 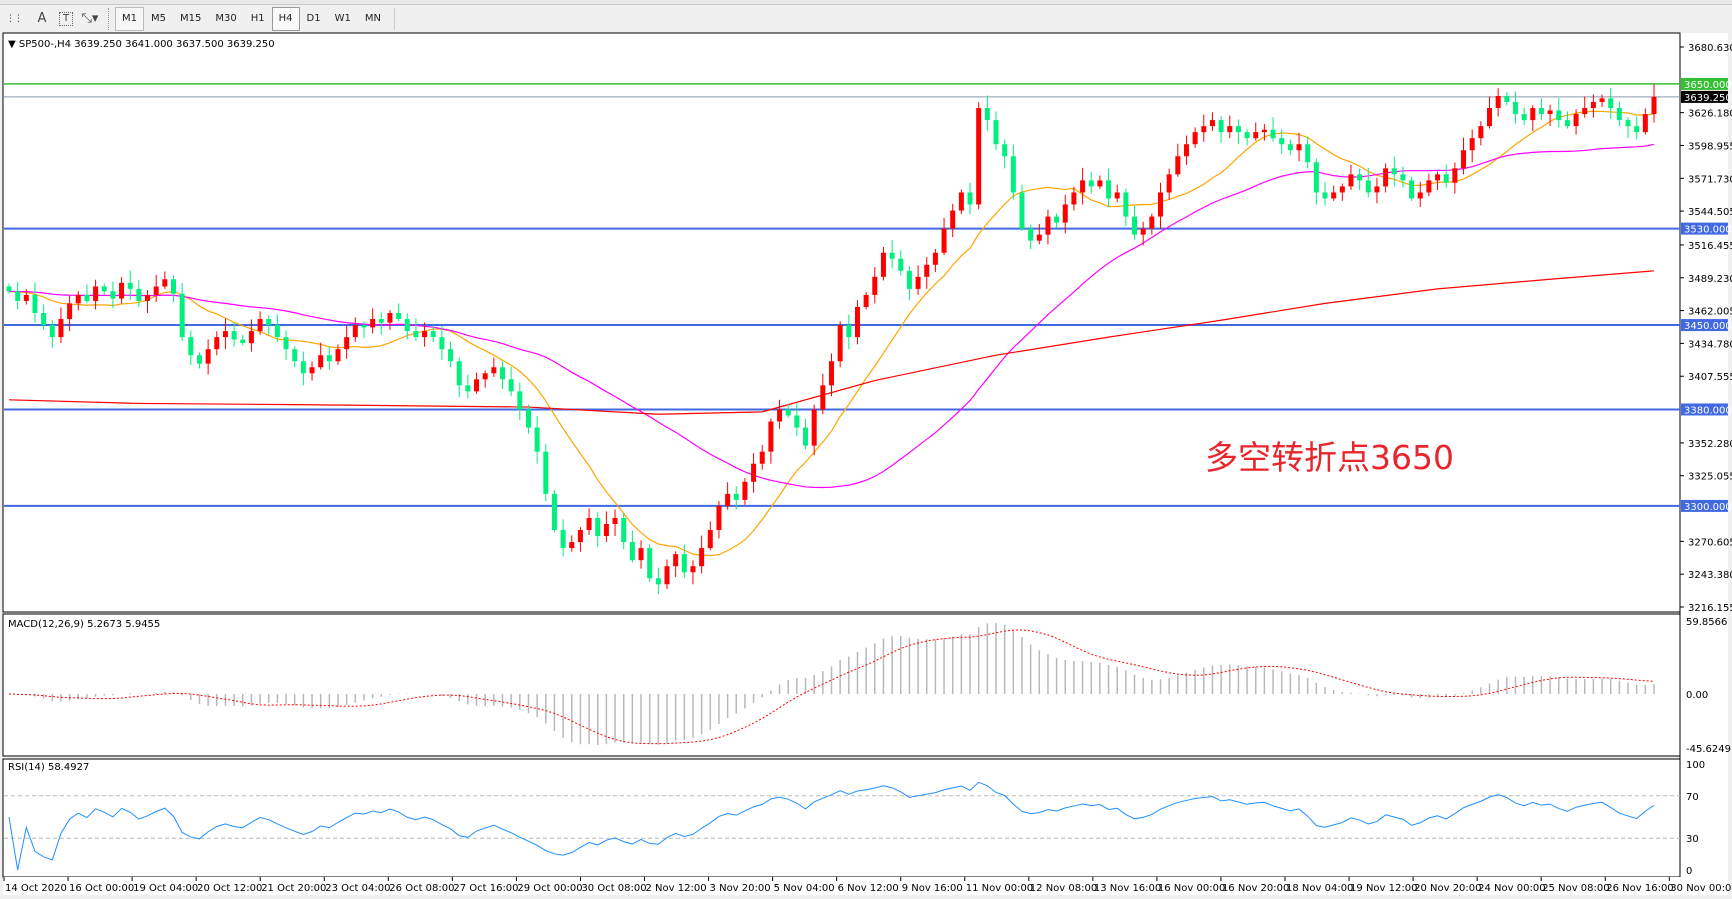 What do you see at coordinates (999, 888) in the screenshot?
I see `x-tick-label: 11 Nov 00:00` at bounding box center [999, 888].